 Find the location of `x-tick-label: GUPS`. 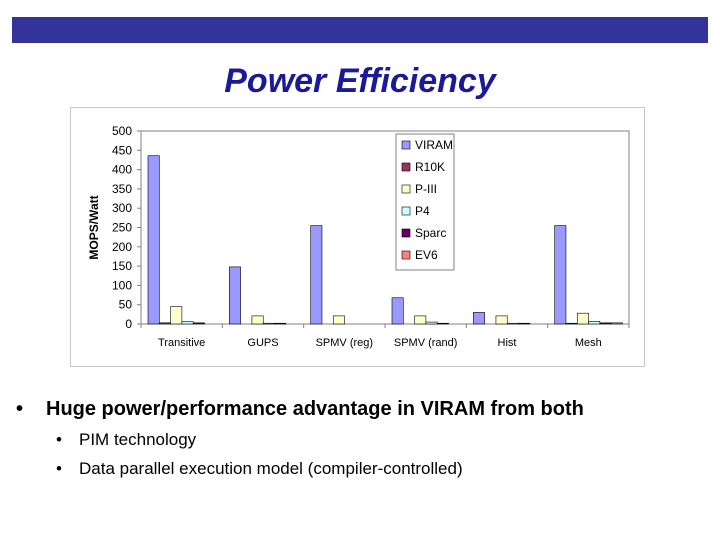

x-tick-label: GUPS is located at coordinates (262, 343).